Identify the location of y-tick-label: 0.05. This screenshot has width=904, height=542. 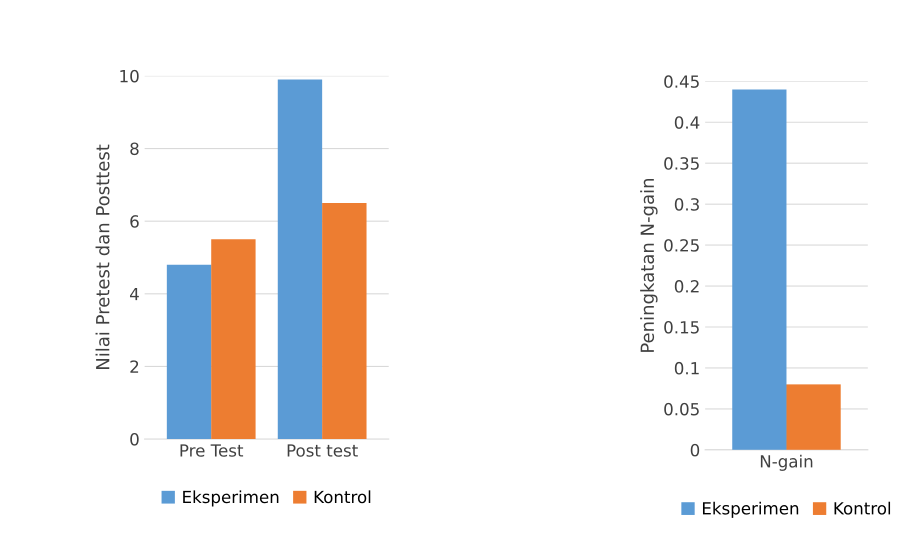
(681, 409).